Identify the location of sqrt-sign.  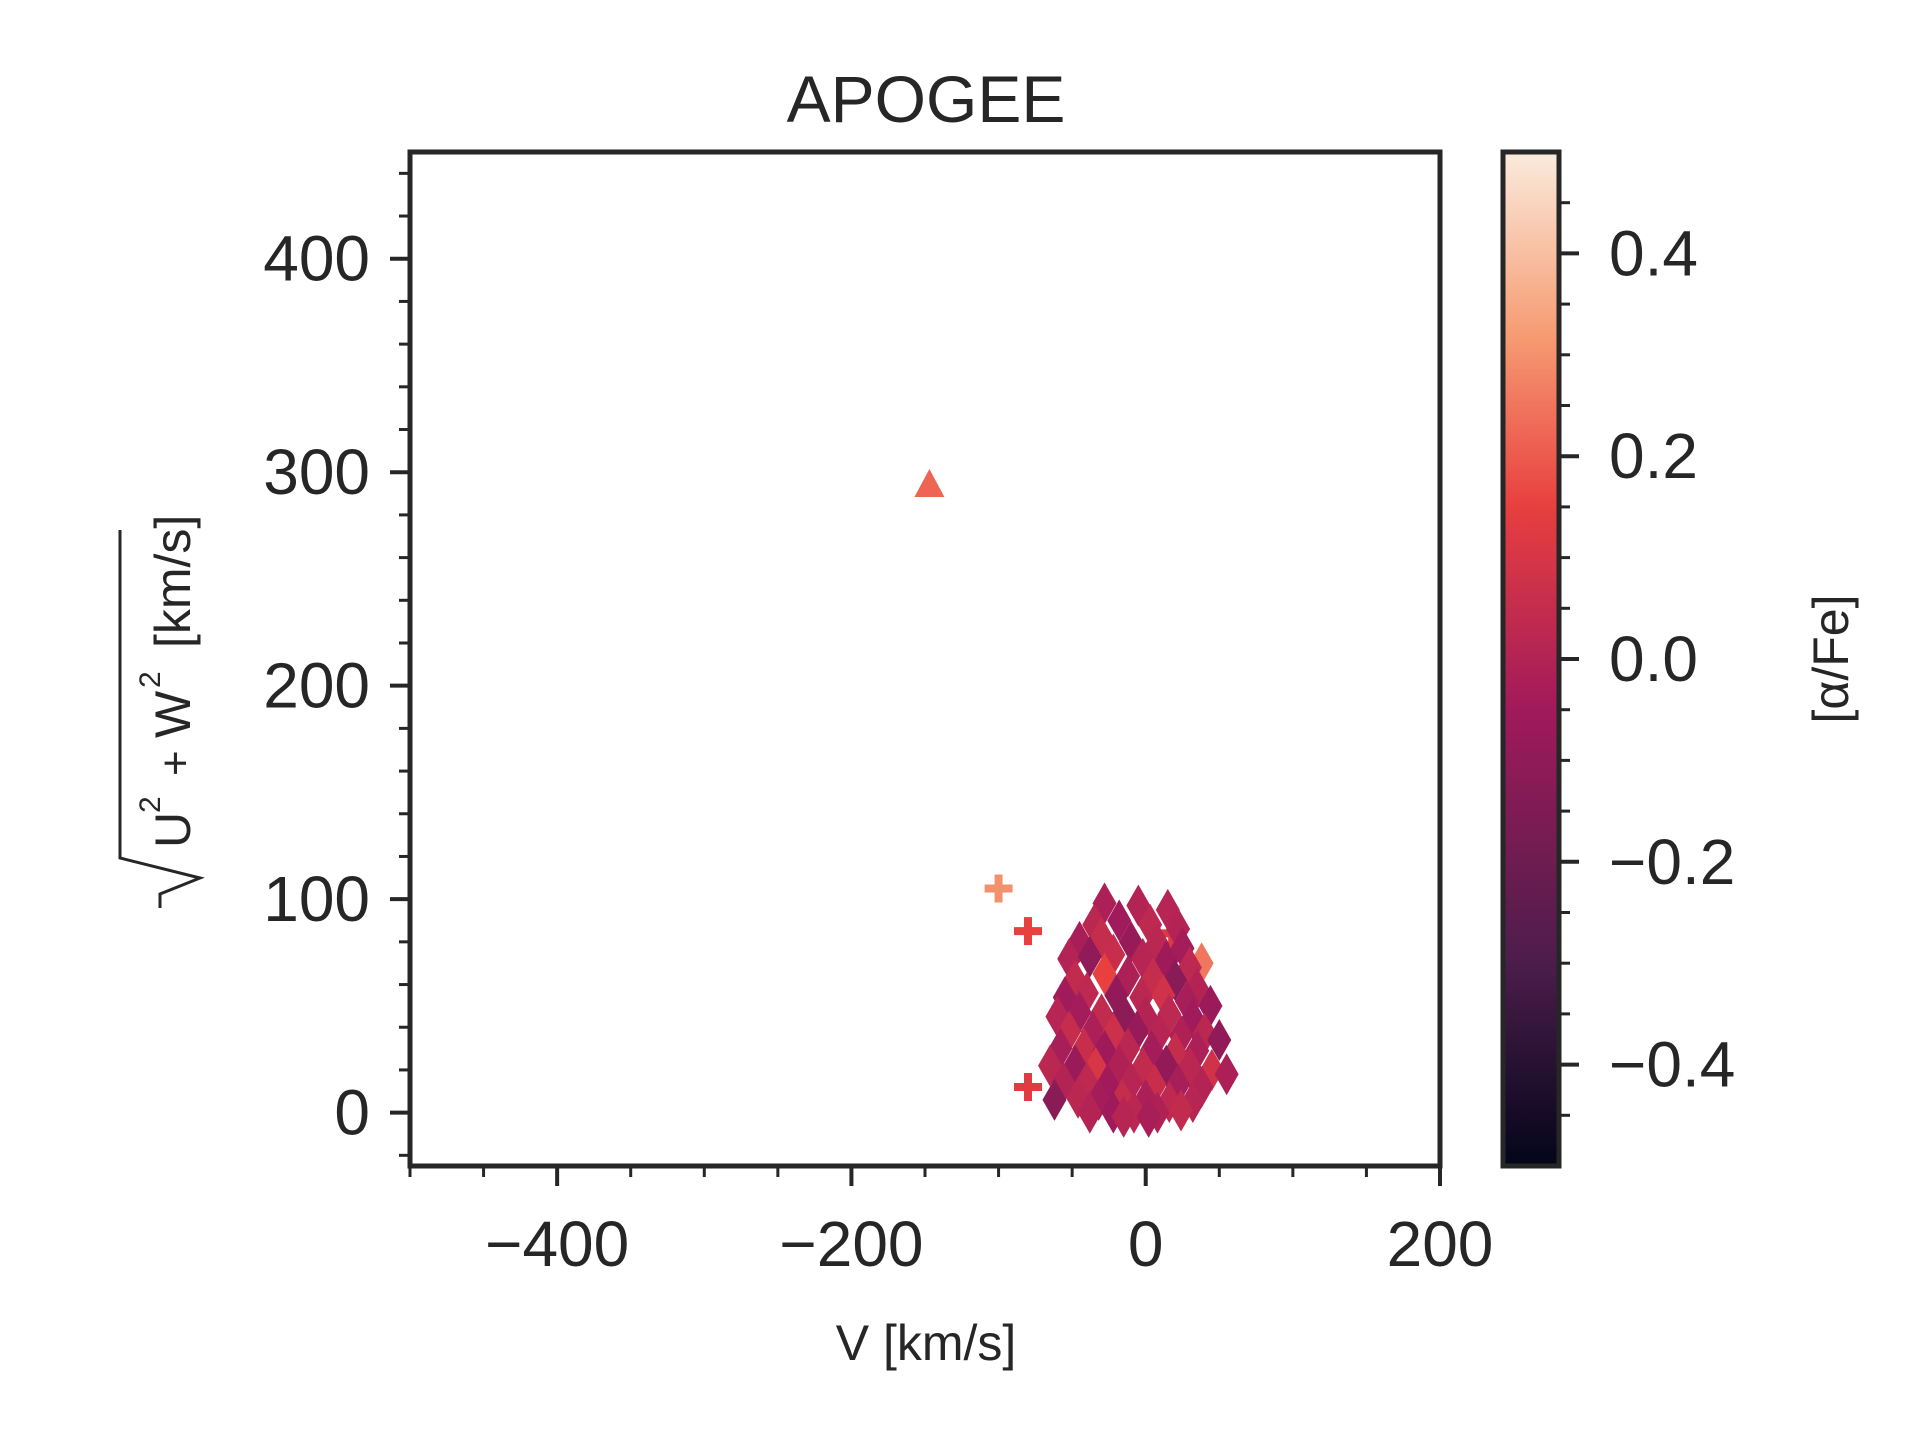
(161, 719).